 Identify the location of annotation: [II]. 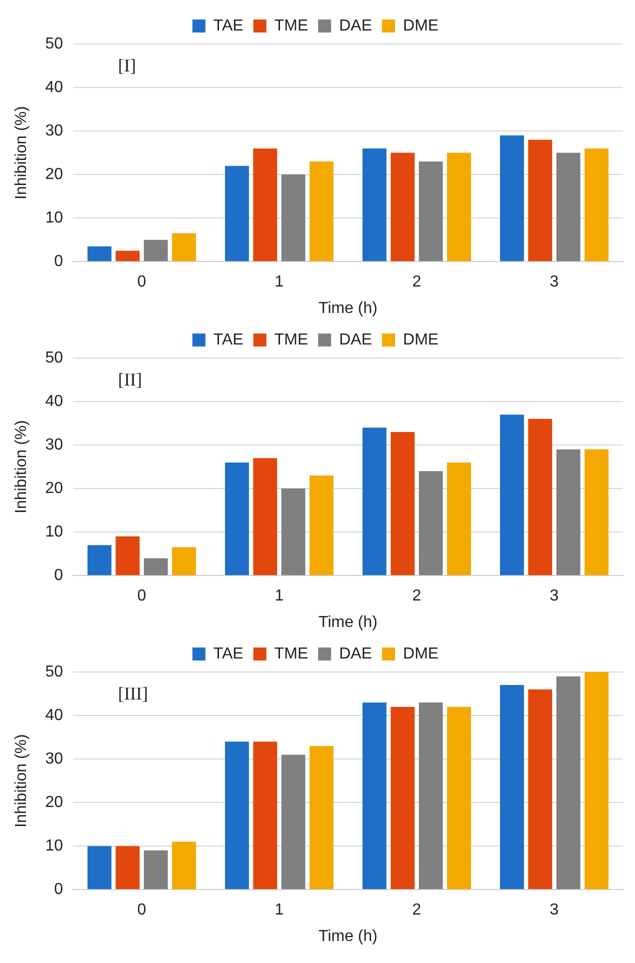
(130, 380).